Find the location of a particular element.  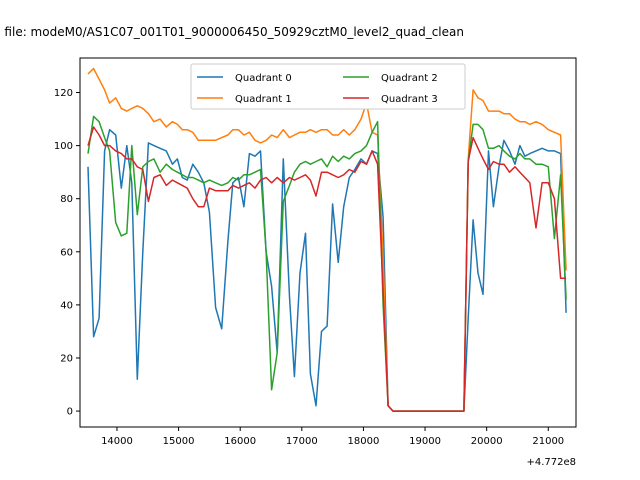

y-tick-label: 60 is located at coordinates (66, 252).